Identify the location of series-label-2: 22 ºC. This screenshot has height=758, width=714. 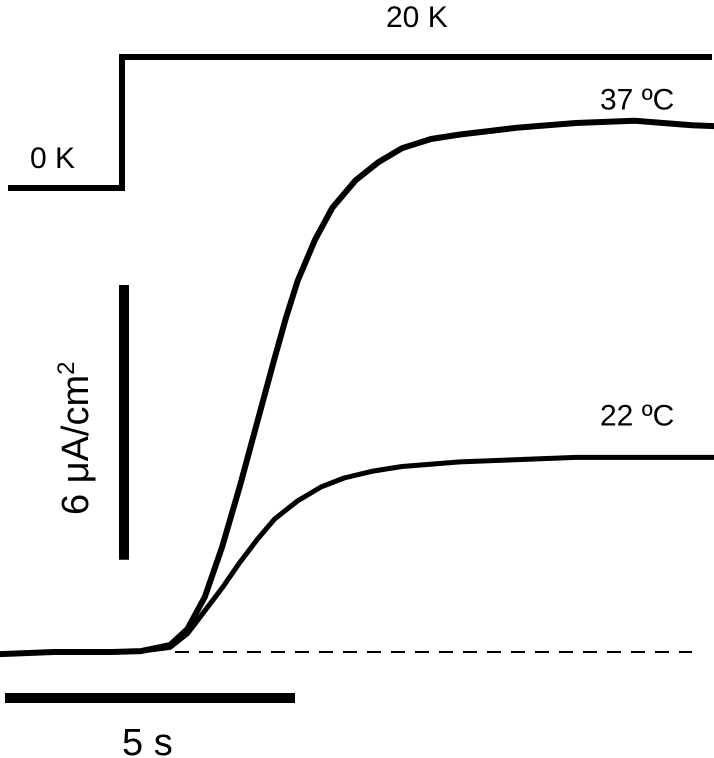
(637, 415).